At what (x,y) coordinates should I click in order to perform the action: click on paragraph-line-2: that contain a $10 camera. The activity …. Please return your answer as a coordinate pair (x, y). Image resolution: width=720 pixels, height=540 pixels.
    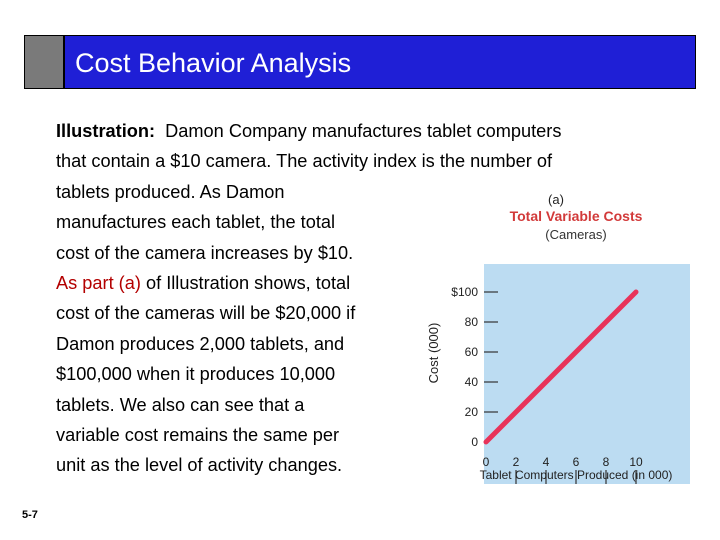
    Looking at the image, I should click on (304, 161).